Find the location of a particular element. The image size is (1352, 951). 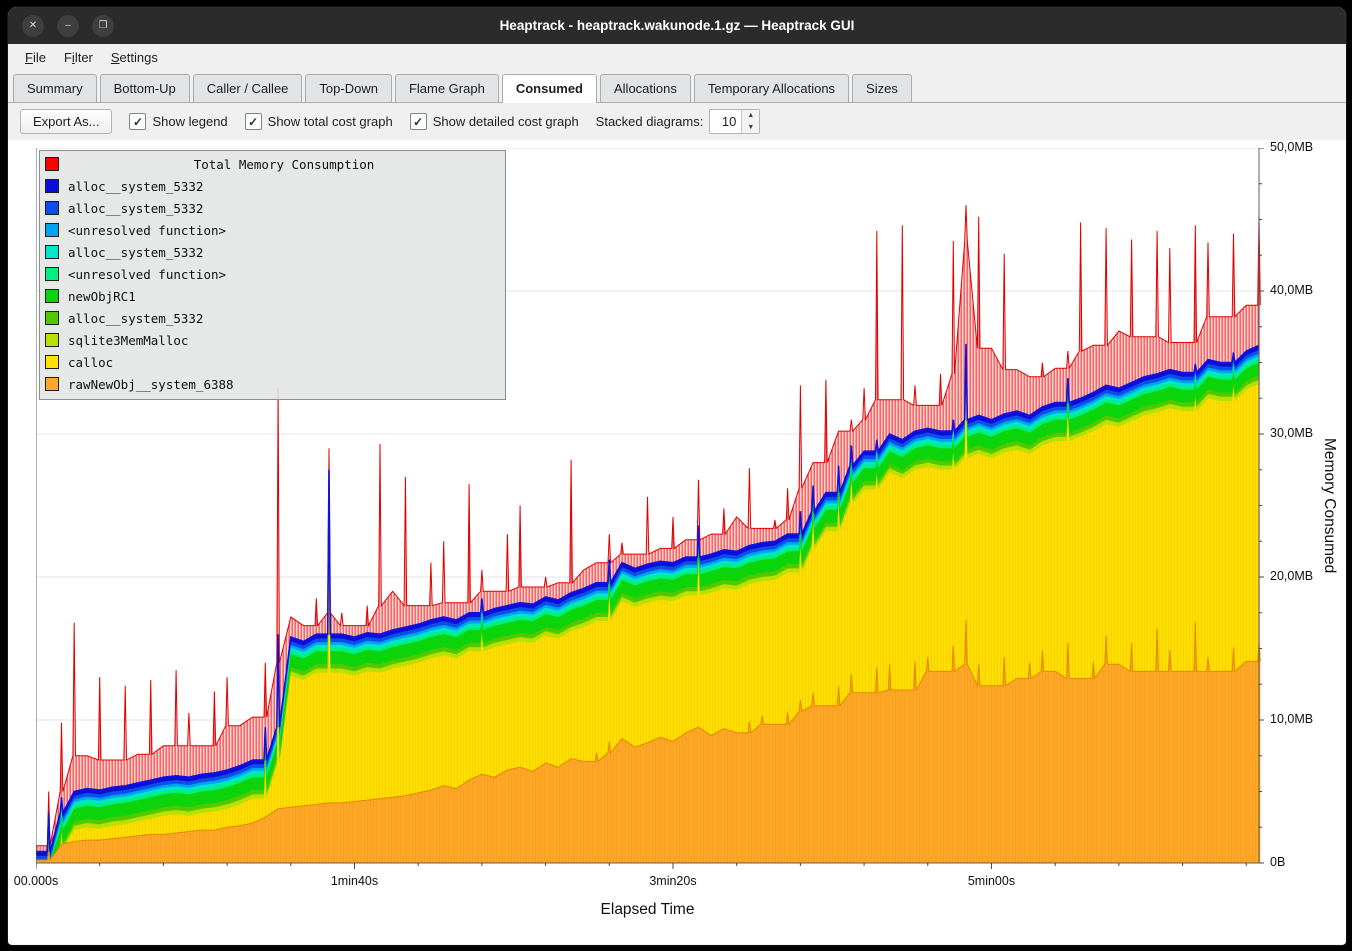

spin-up-icon: ▲ is located at coordinates (751, 116).